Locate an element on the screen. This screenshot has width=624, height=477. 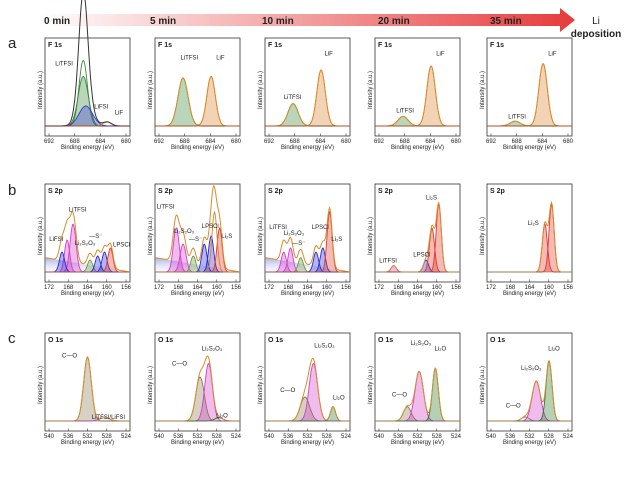
arrow-end-label-line1: Li is located at coordinates (596, 21).